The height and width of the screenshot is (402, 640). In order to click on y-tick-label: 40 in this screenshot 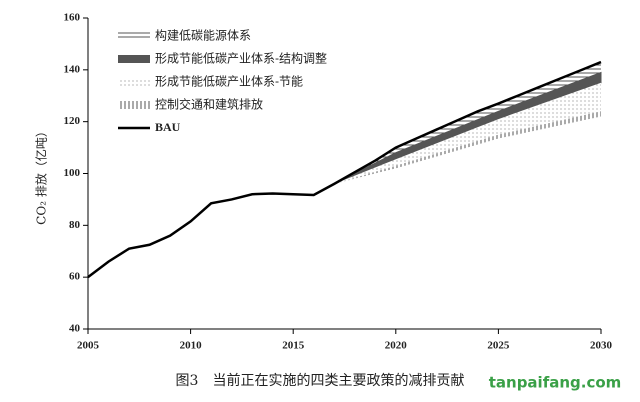, I will do `click(75, 329)`.